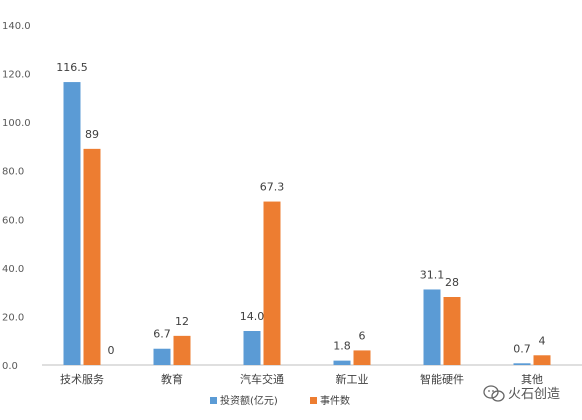  What do you see at coordinates (16, 26) in the screenshot?
I see `y-tick-label: 140.0` at bounding box center [16, 26].